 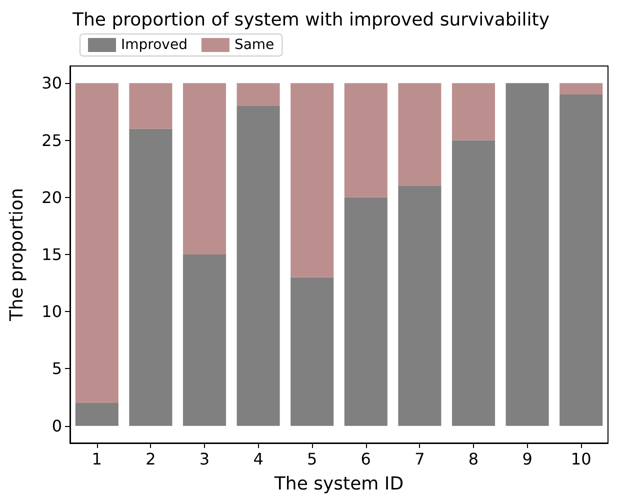 What do you see at coordinates (151, 459) in the screenshot?
I see `x-tick-label: 2` at bounding box center [151, 459].